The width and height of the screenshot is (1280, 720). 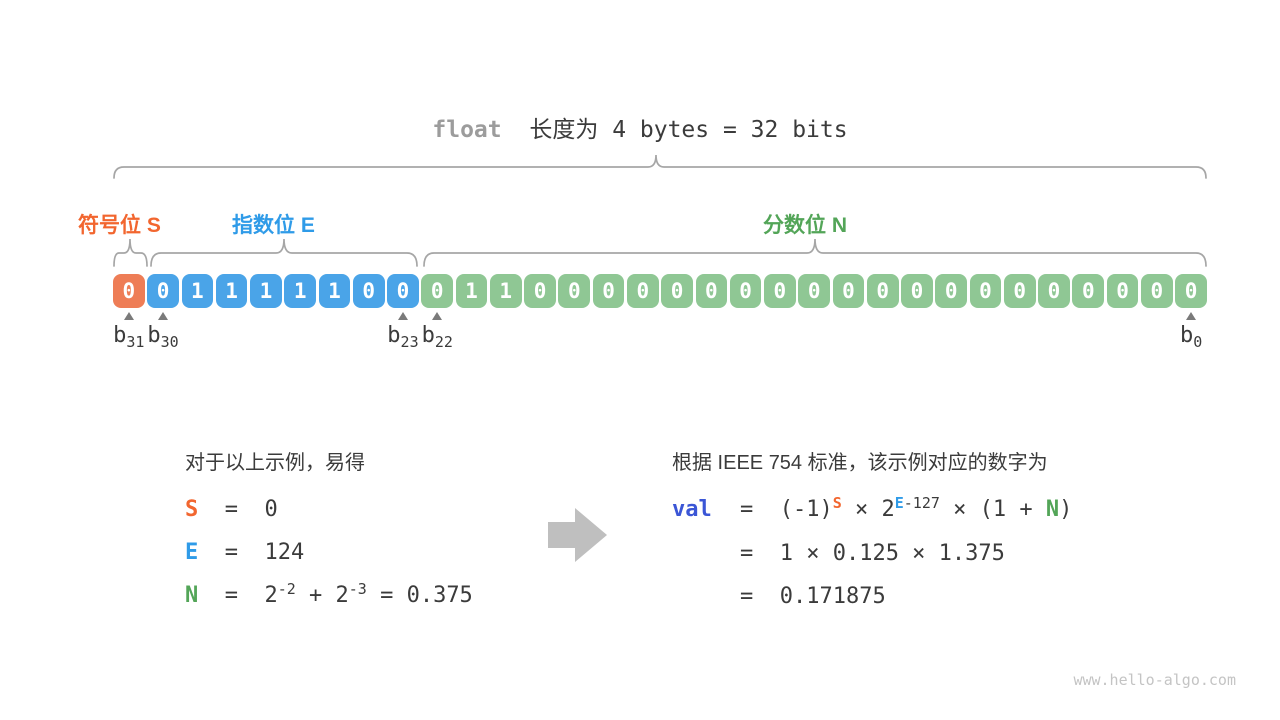 What do you see at coordinates (577, 535) in the screenshot?
I see `transition-arrow-icon` at bounding box center [577, 535].